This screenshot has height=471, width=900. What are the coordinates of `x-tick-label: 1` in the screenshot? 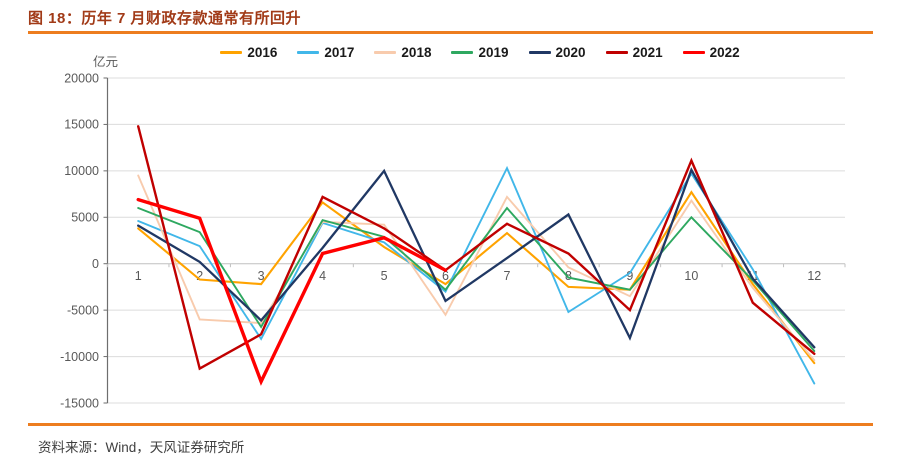 It's located at (138, 276).